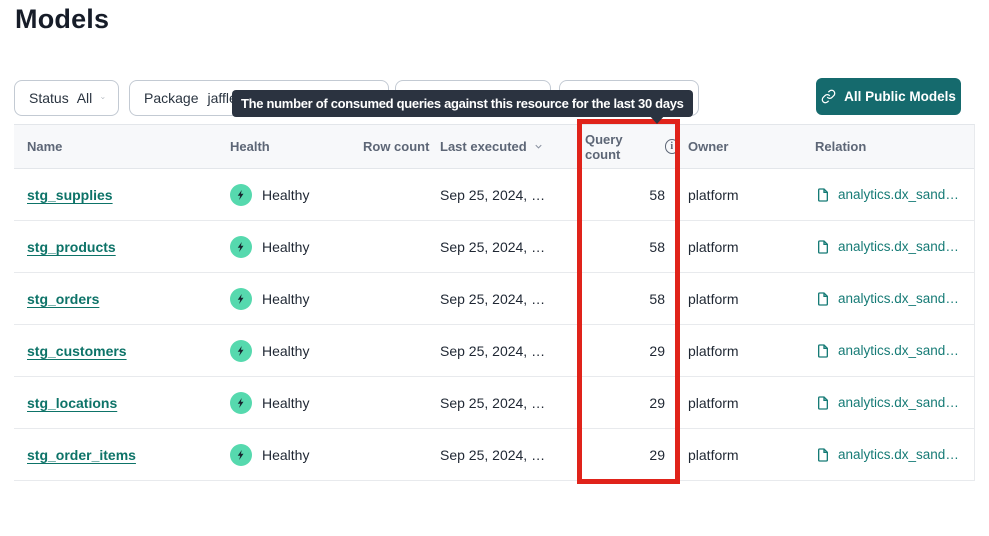  What do you see at coordinates (628, 147) in the screenshot?
I see `column-header-query-count: Query count i` at bounding box center [628, 147].